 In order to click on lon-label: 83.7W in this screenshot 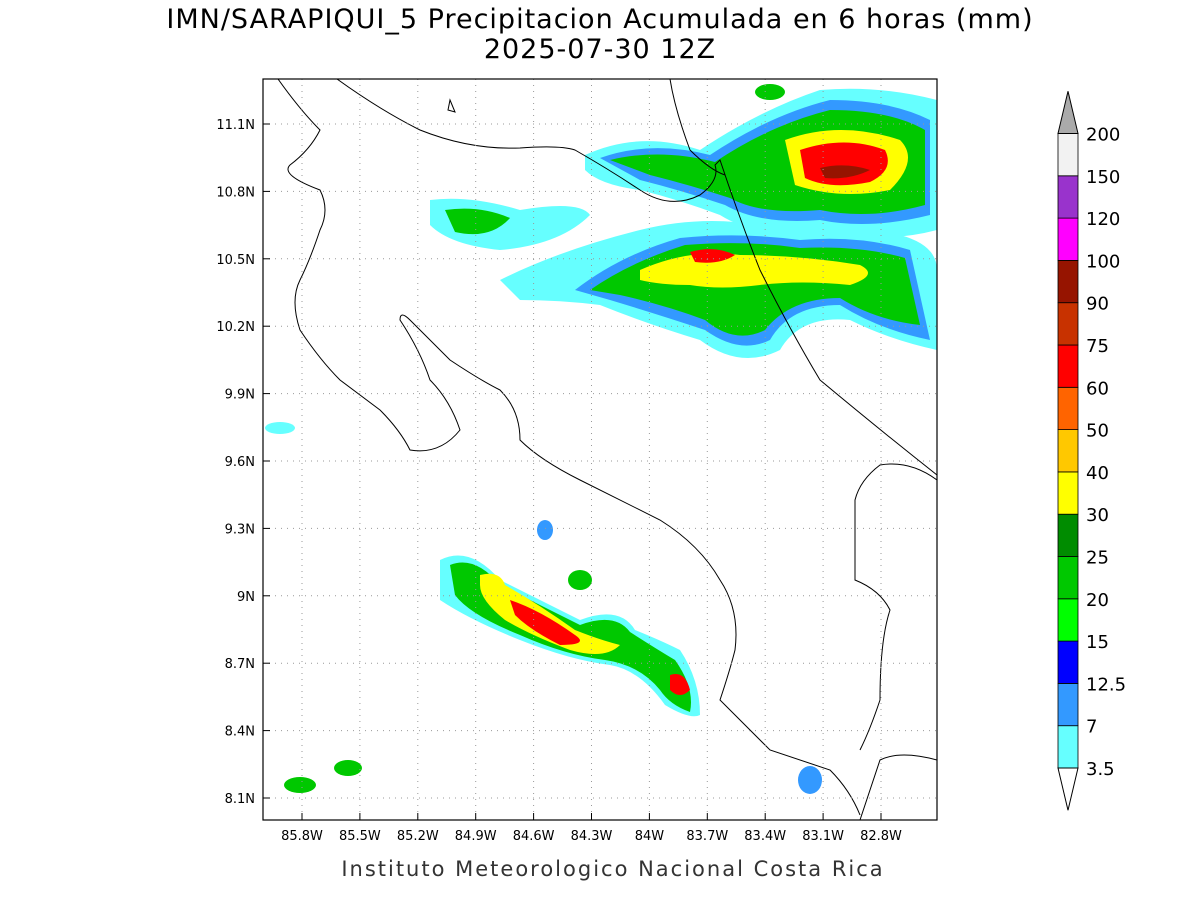, I will do `click(707, 836)`.